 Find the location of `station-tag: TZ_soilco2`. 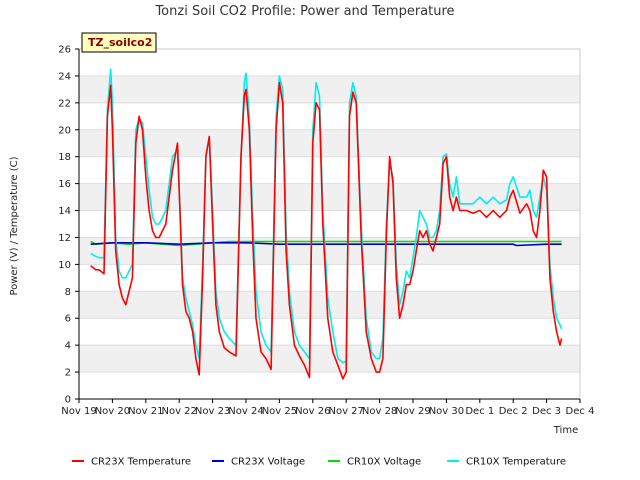

station-tag: TZ_soilco2 is located at coordinates (119, 42).